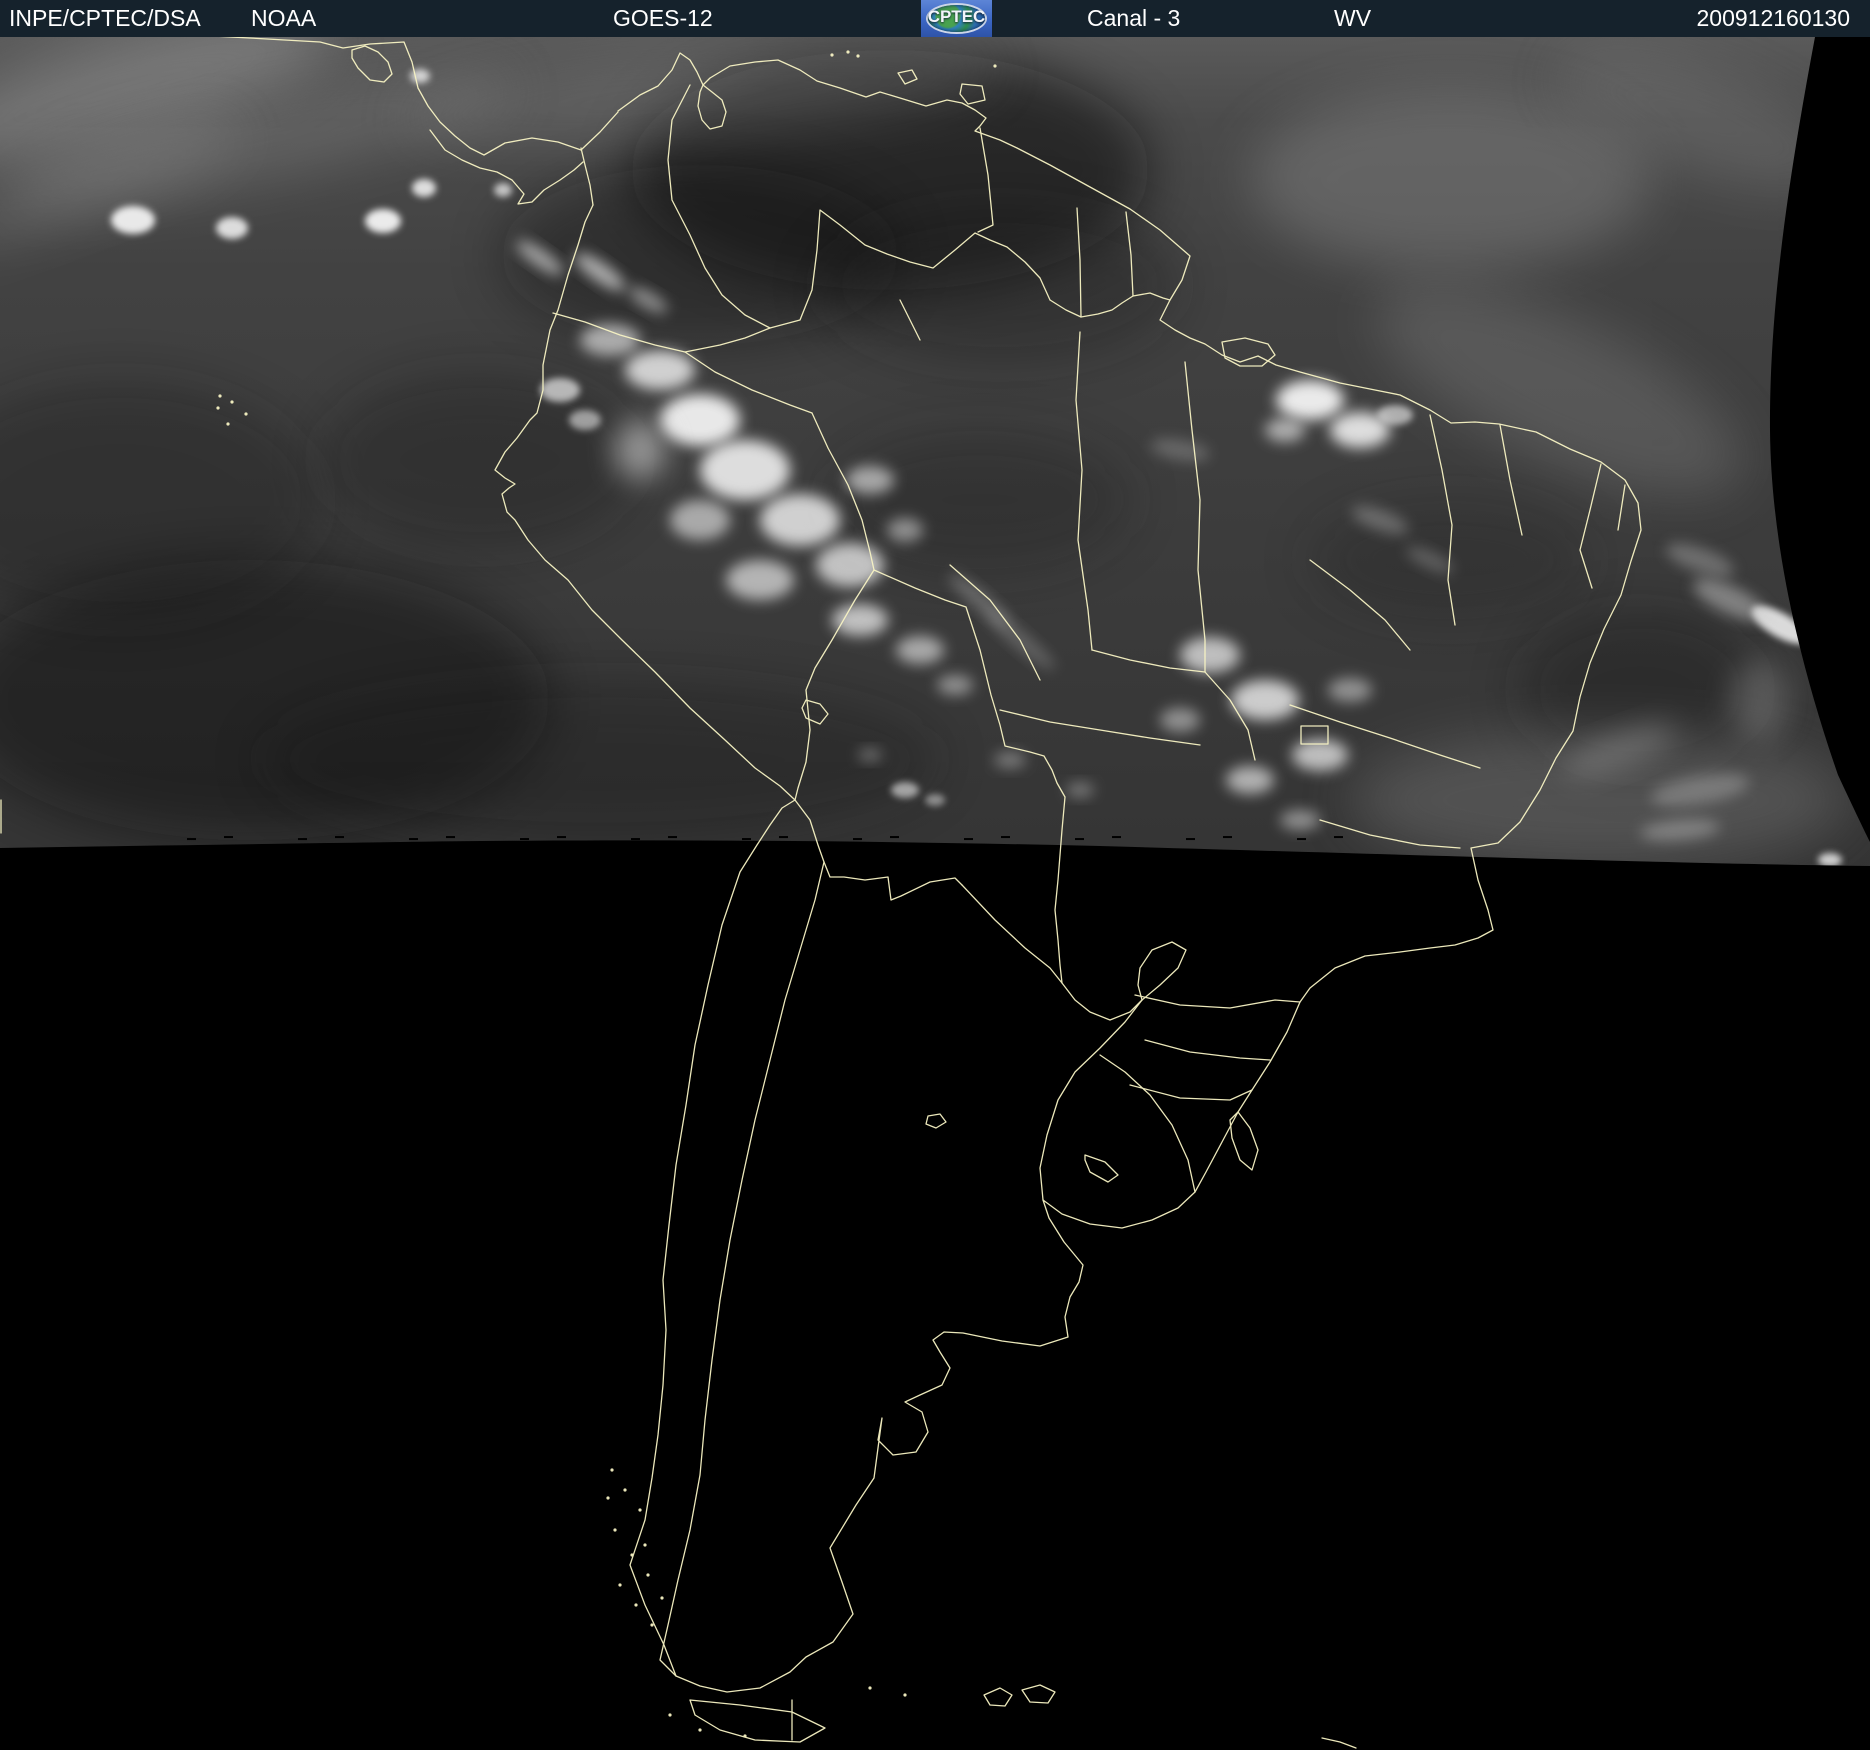 This screenshot has width=1870, height=1750. Describe the element at coordinates (663, 18) in the screenshot. I see `satellite-name-label: GOES-12` at that location.